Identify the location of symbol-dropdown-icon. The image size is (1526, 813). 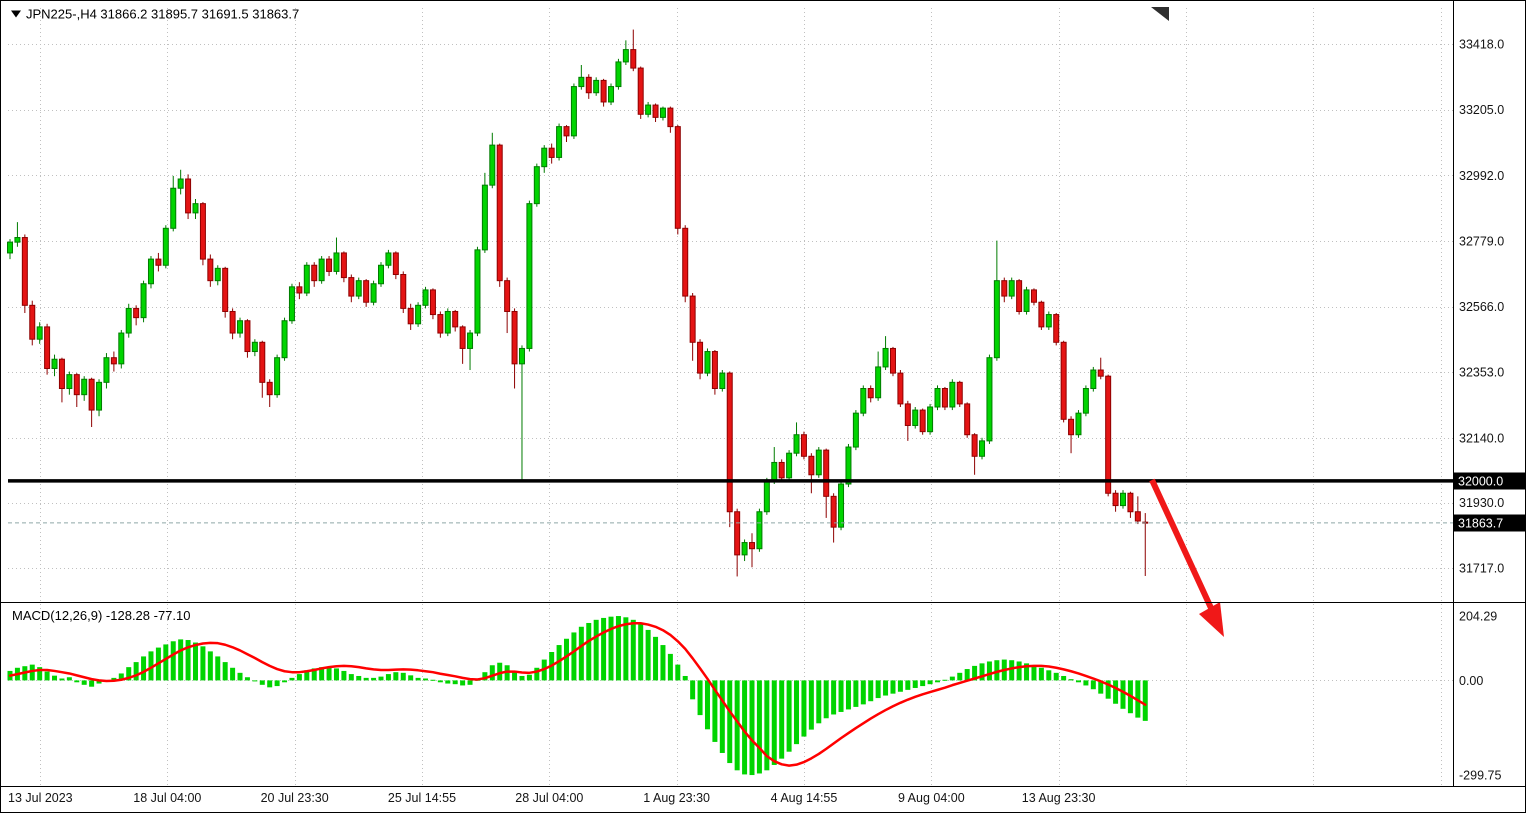
(16, 14).